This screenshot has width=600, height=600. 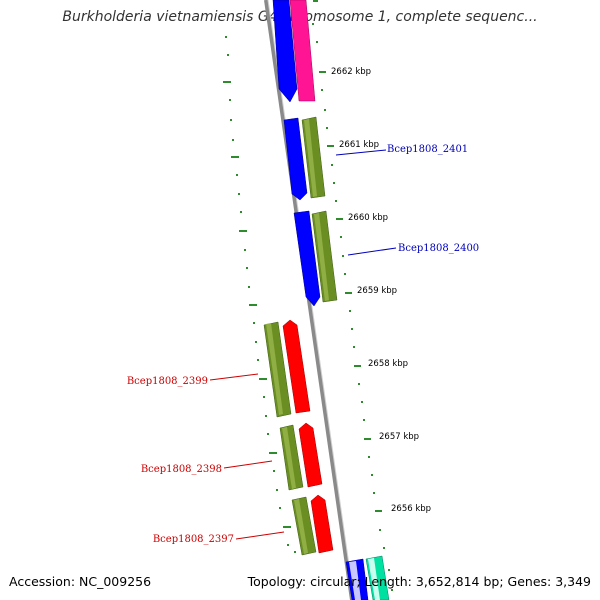 I want to click on kbp-label: 2662 kbp, so click(x=351, y=72).